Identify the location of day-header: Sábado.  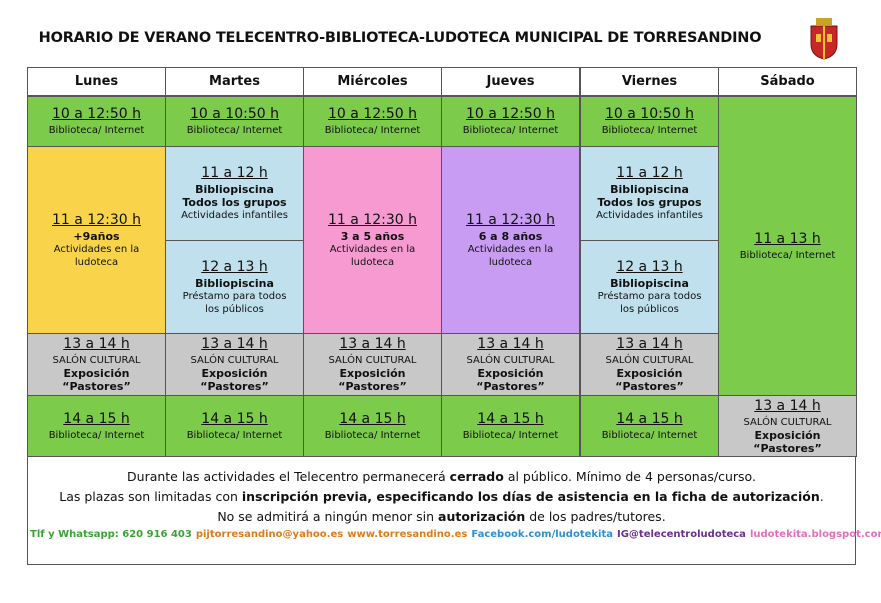
(787, 81).